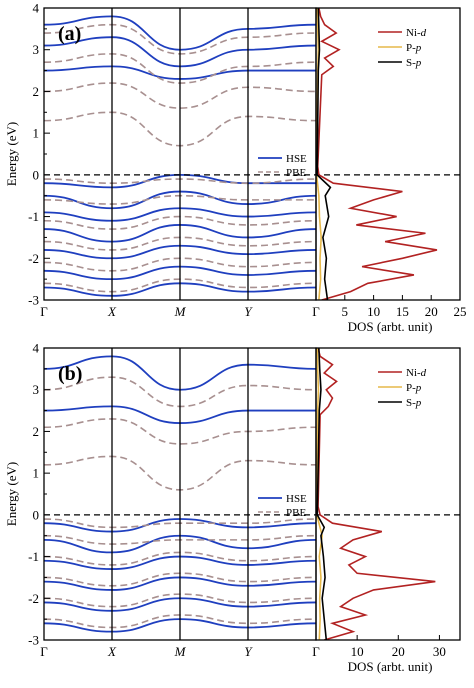 This screenshot has height=688, width=474. I want to click on dos-xtick-label: 30, so click(439, 651).